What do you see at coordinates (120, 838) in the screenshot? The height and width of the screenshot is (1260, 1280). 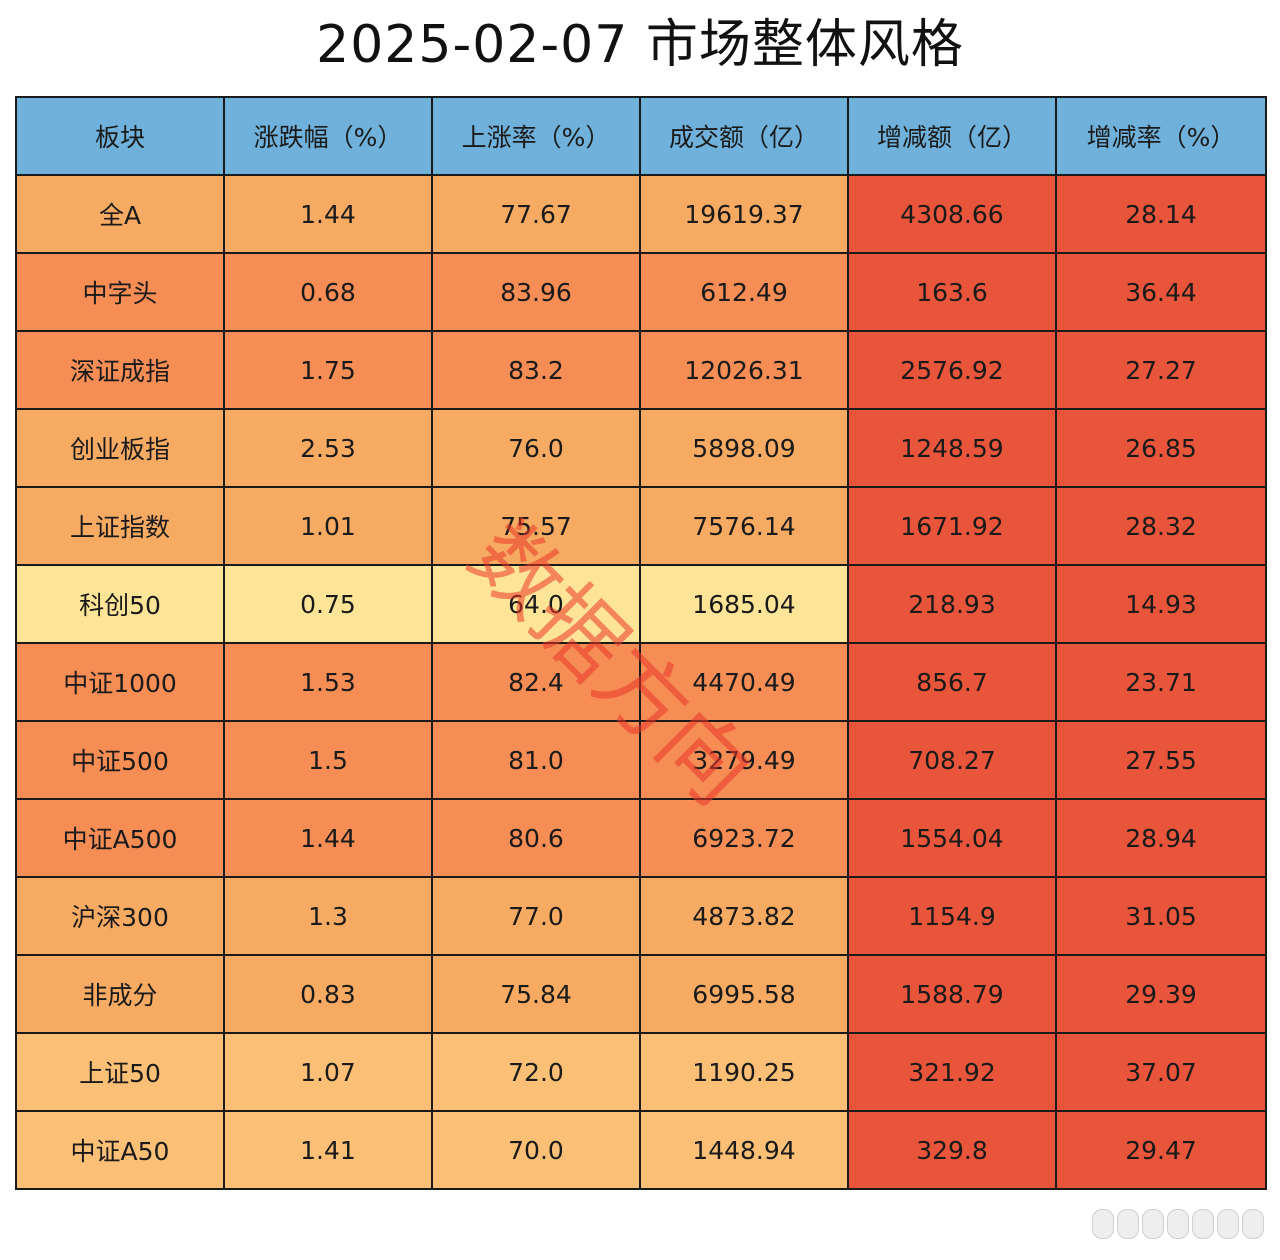 I see `cell-sector: 中证A500` at bounding box center [120, 838].